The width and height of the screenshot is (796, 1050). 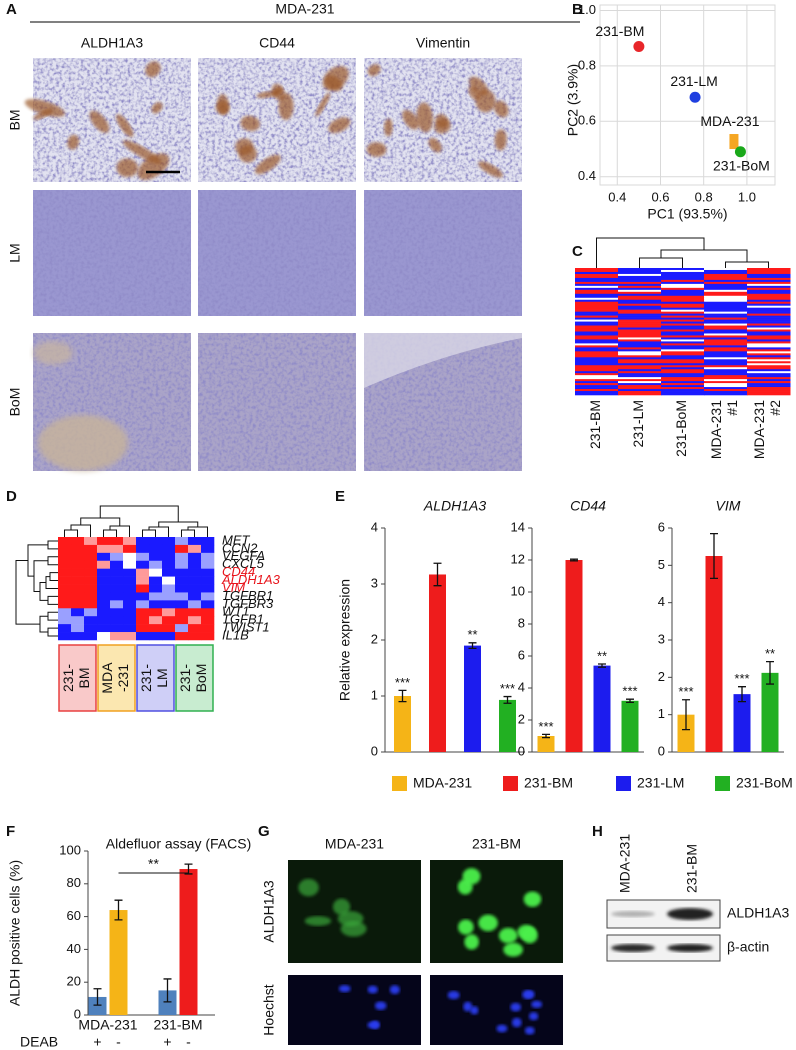 I want to click on x-tick-label: 0.8, so click(x=704, y=196).